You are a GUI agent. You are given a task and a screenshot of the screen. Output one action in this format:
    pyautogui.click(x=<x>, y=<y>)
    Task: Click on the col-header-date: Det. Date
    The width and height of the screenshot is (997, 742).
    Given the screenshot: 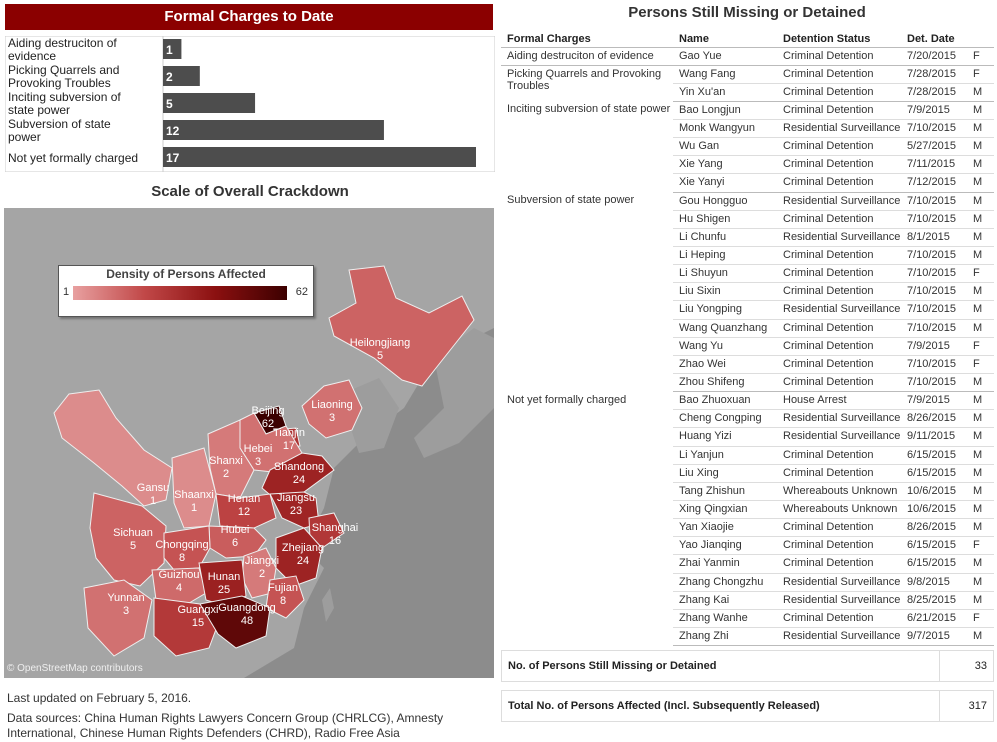 What is the action you would take?
    pyautogui.click(x=934, y=40)
    